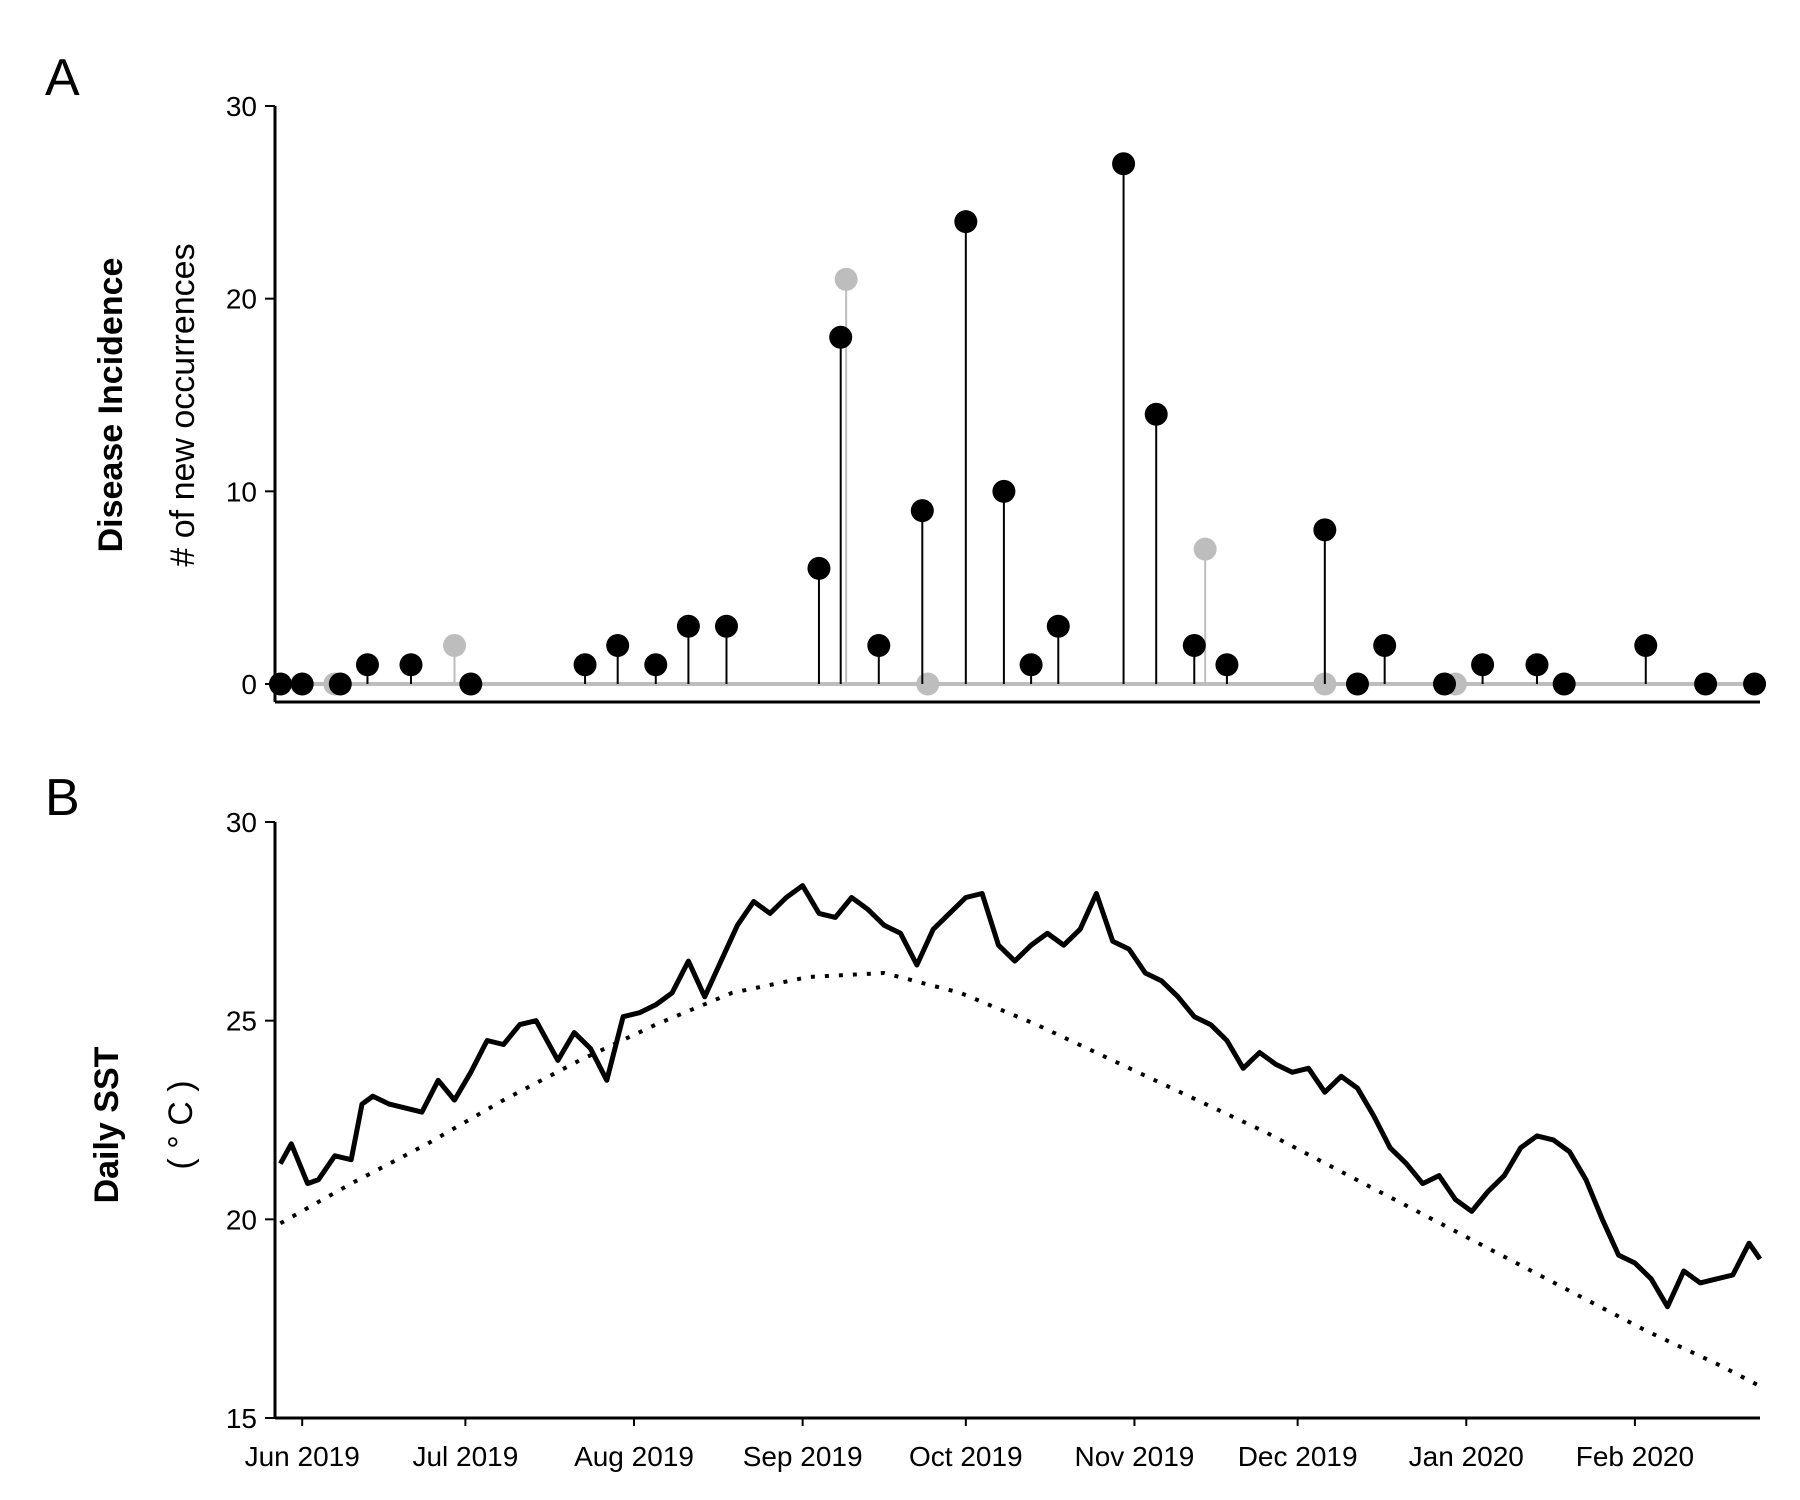 The width and height of the screenshot is (1800, 1500). Describe the element at coordinates (181, 1124) in the screenshot. I see `panel-b-ylabel-sub: ( ° C )` at that location.